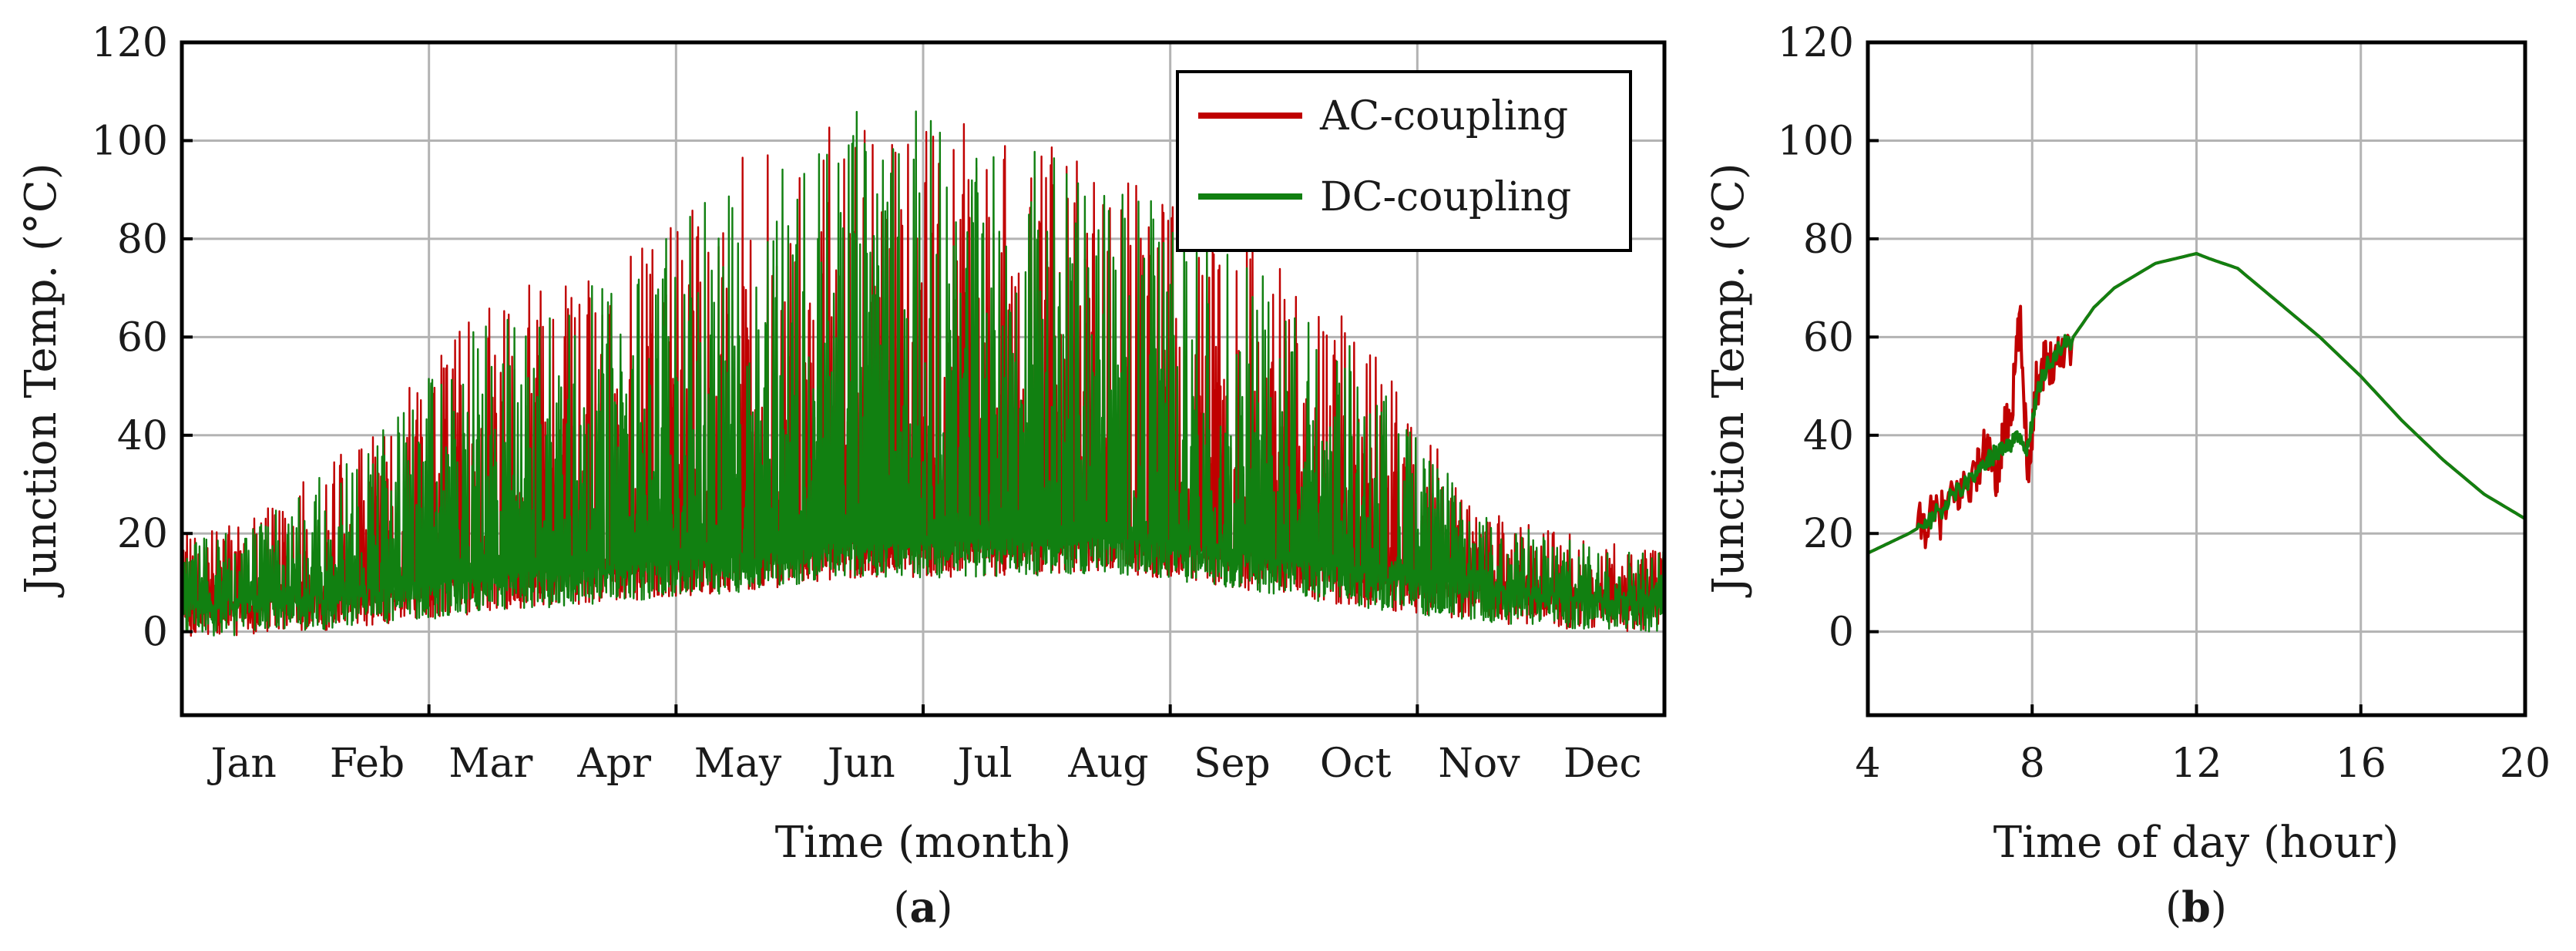 Image resolution: width=2576 pixels, height=951 pixels. I want to click on panel-caption-b: (b), so click(2196, 907).